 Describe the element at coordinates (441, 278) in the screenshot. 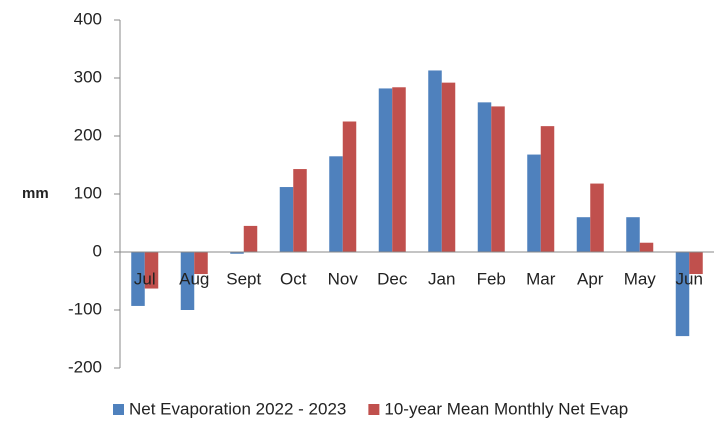

I see `x-tick-label: Jan` at that location.